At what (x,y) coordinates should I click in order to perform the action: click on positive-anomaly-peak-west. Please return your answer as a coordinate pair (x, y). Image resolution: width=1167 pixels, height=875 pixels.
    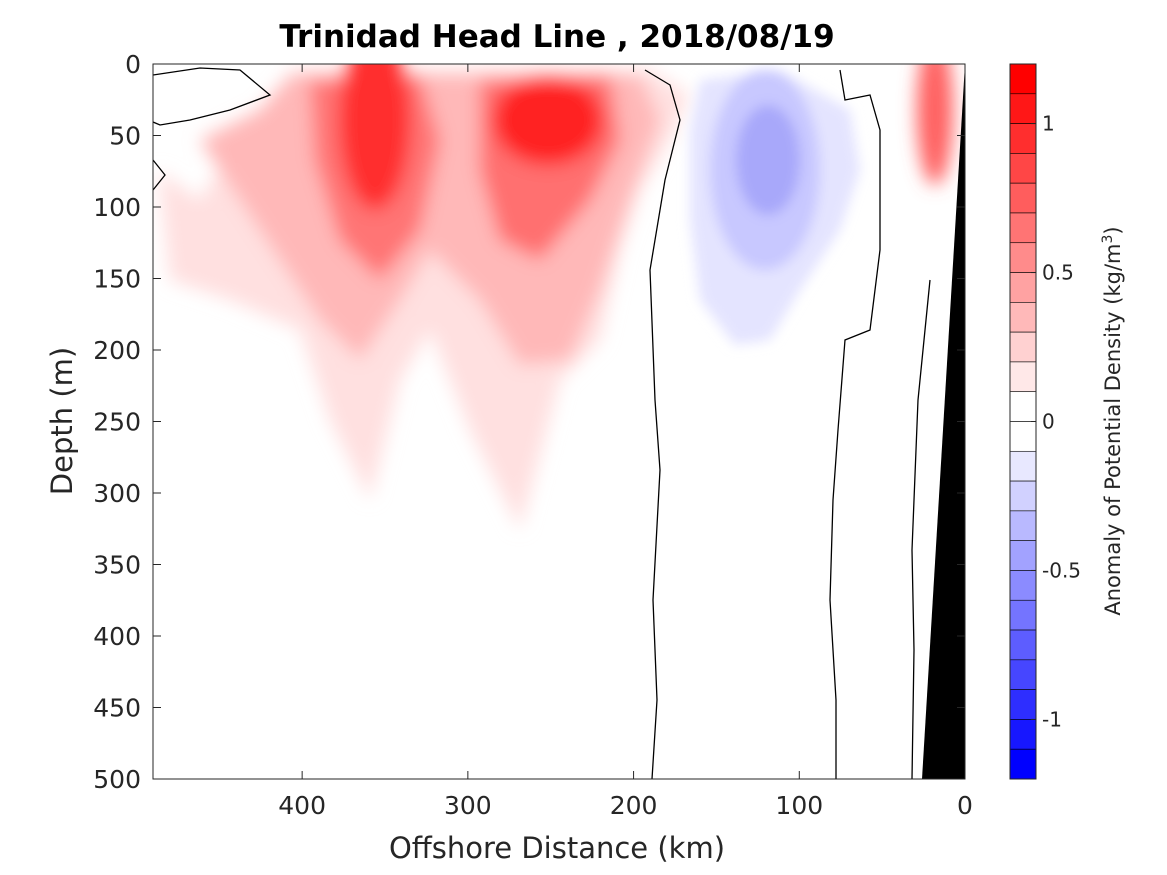
    Looking at the image, I should click on (375, 137).